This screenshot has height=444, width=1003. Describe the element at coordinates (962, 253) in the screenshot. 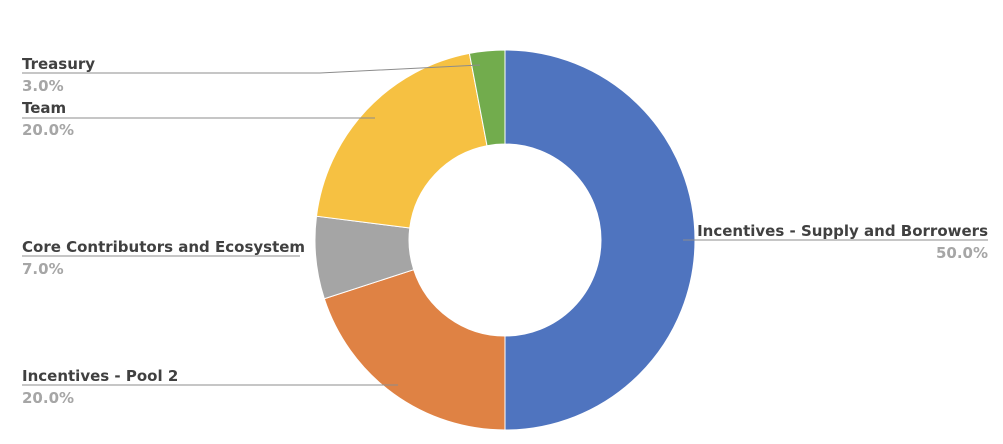

I see `data-label-incentives-supply-borrowers-percent: 50.0%` at that location.